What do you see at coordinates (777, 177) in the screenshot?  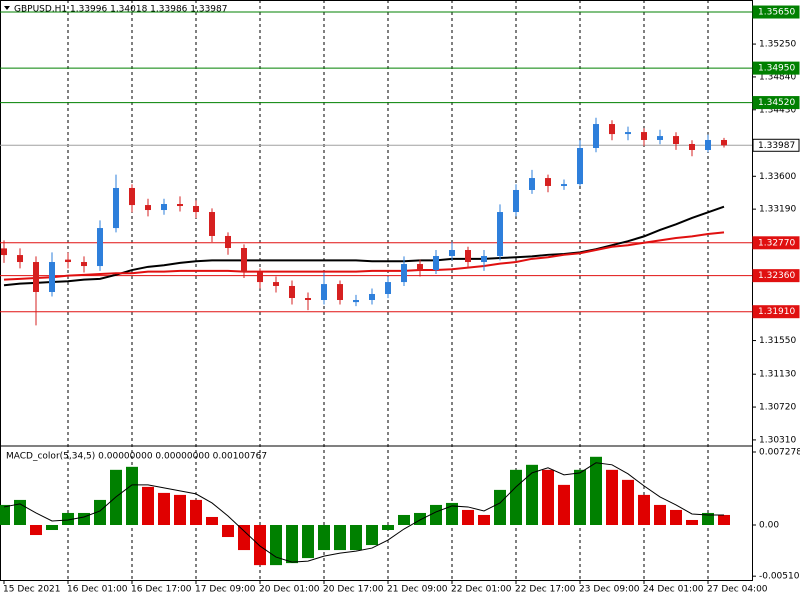 I see `y-tick-label: 1.33600` at bounding box center [777, 177].